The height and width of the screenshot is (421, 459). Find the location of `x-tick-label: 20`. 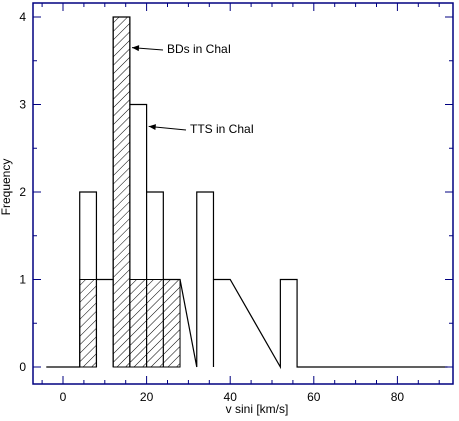

x-tick-label: 20 is located at coordinates (147, 397).